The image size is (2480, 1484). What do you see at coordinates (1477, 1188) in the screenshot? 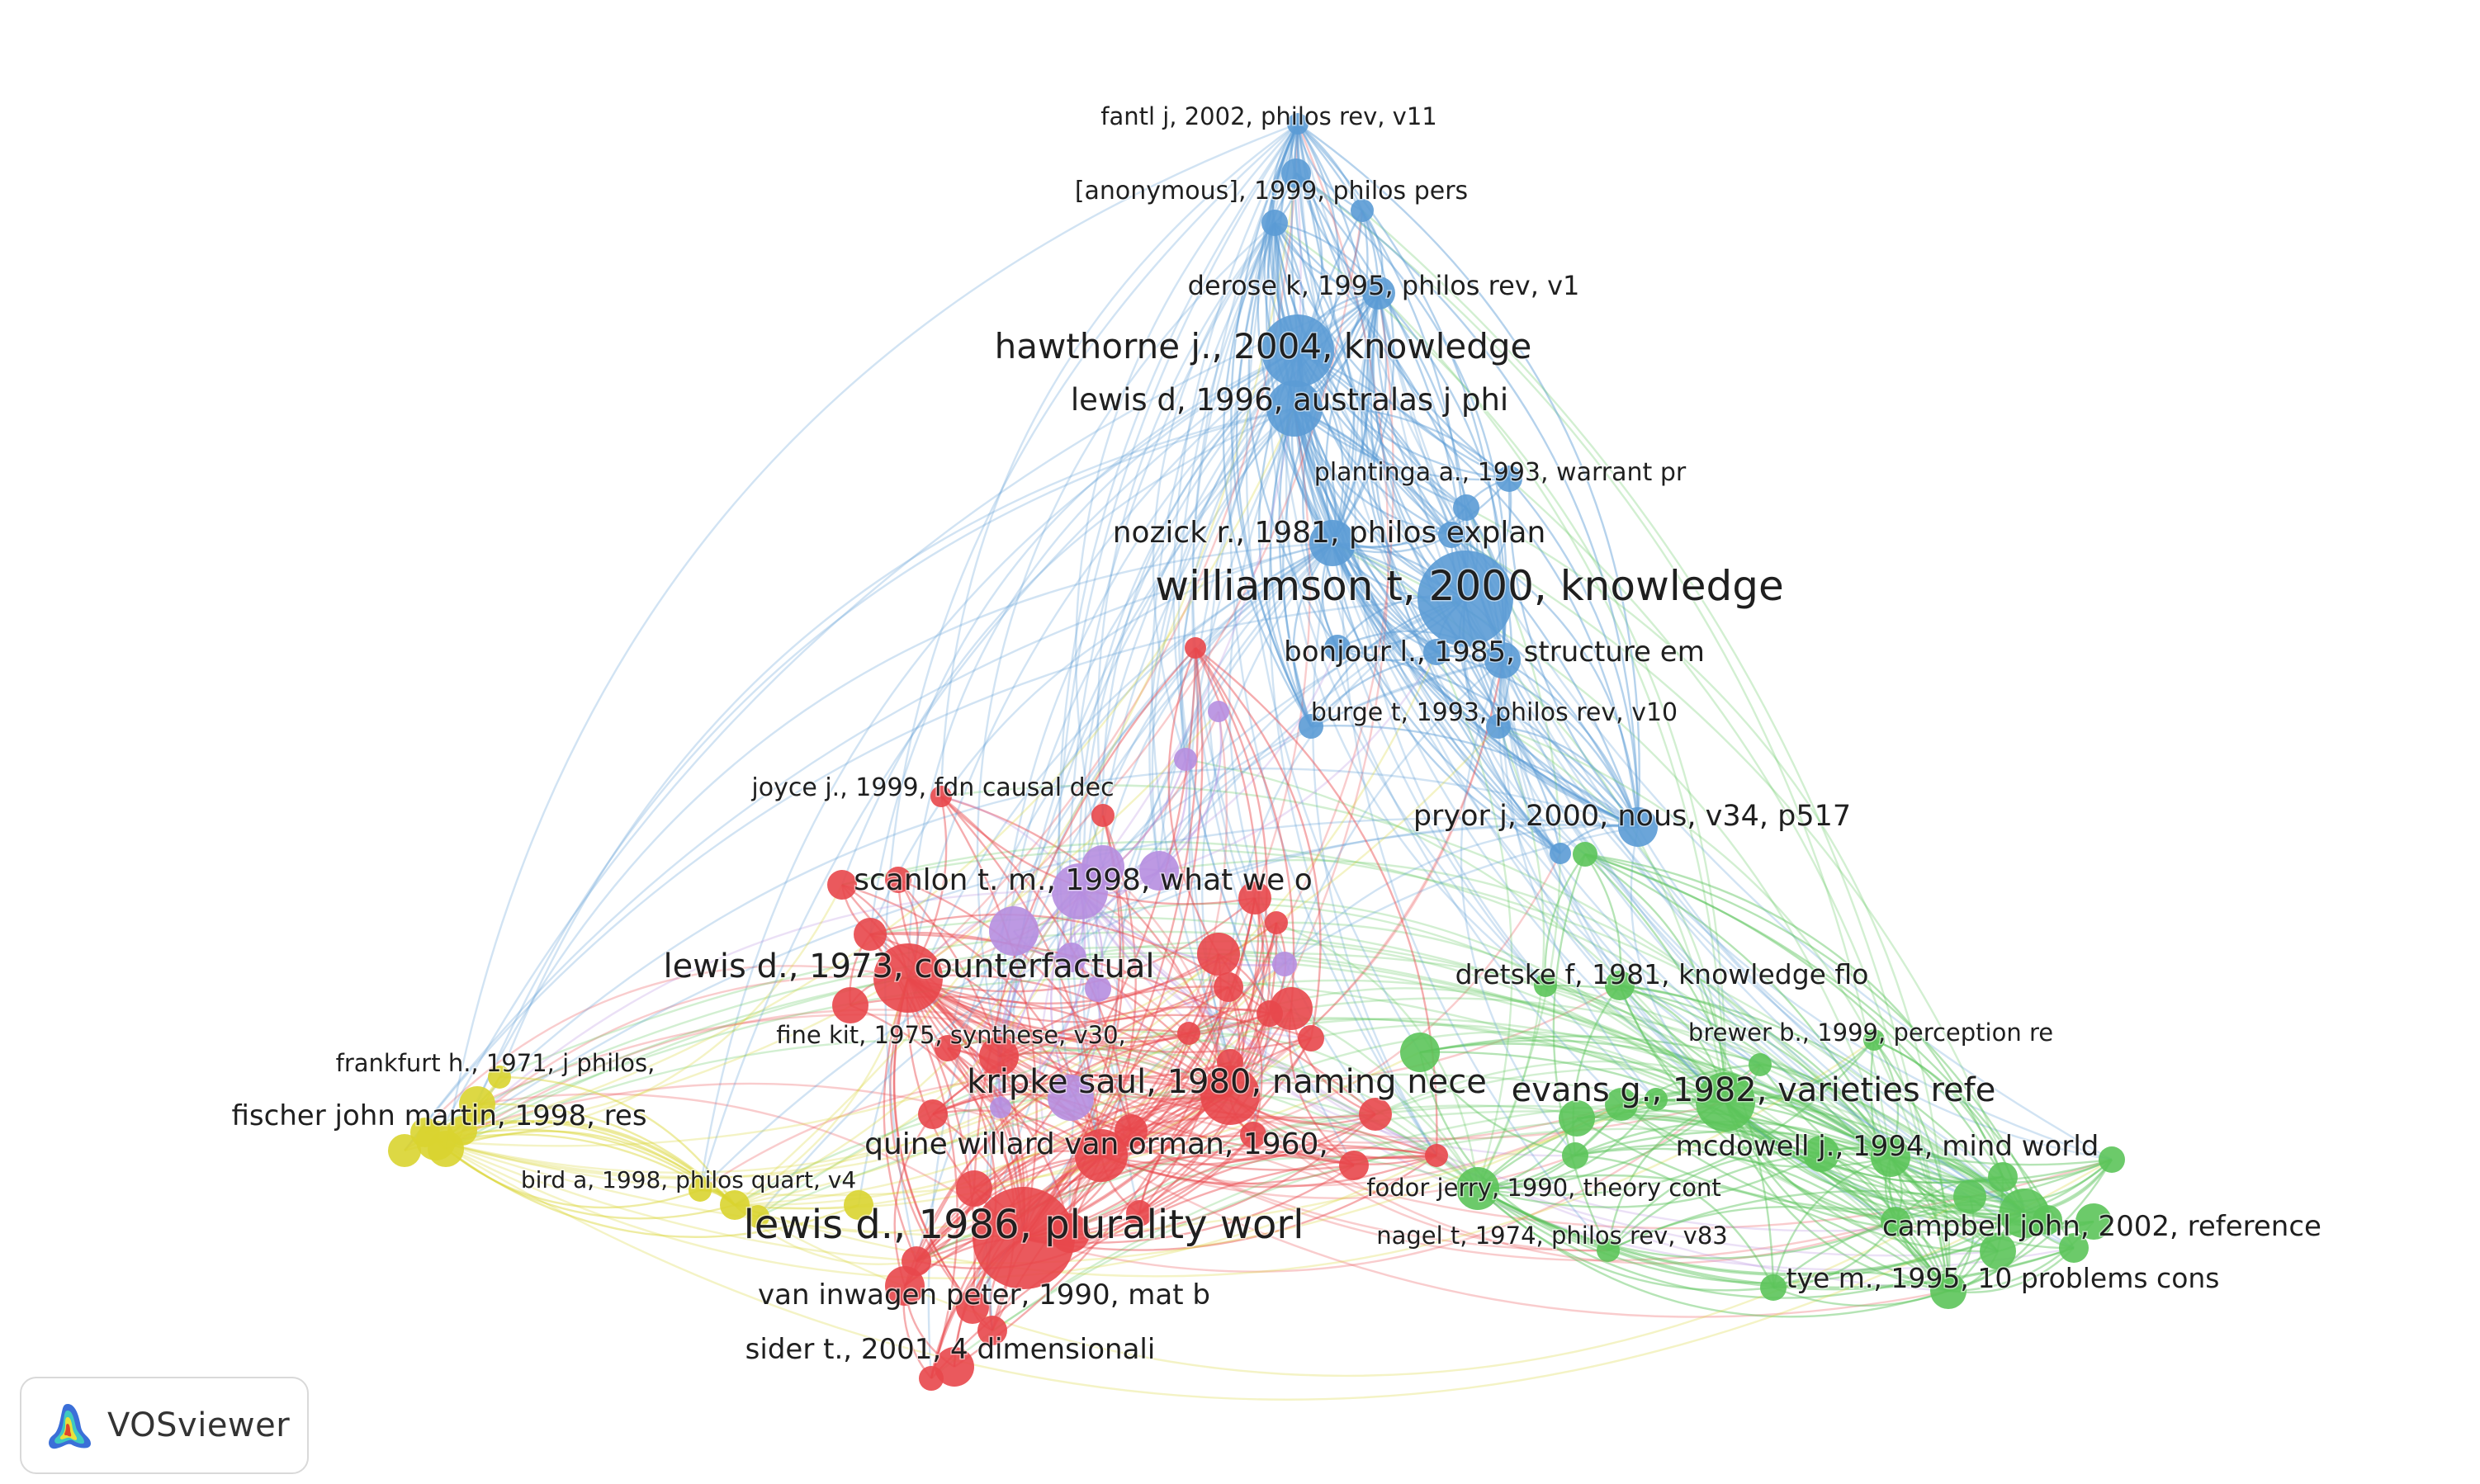
I see `node-fodor` at bounding box center [1477, 1188].